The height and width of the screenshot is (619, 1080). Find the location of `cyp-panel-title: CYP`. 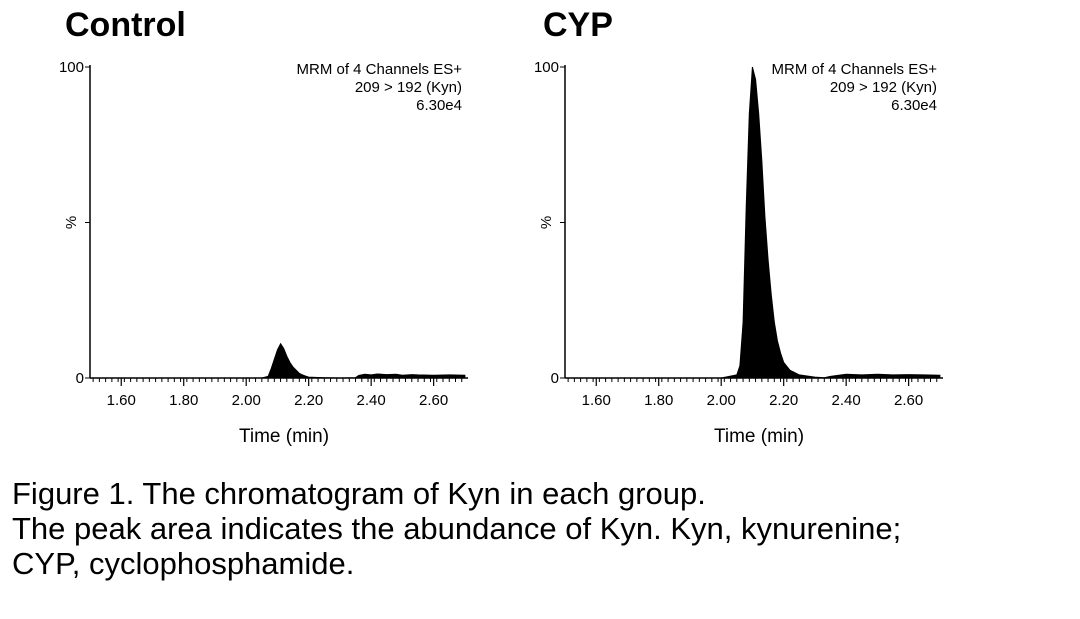

cyp-panel-title: CYP is located at coordinates (578, 25).